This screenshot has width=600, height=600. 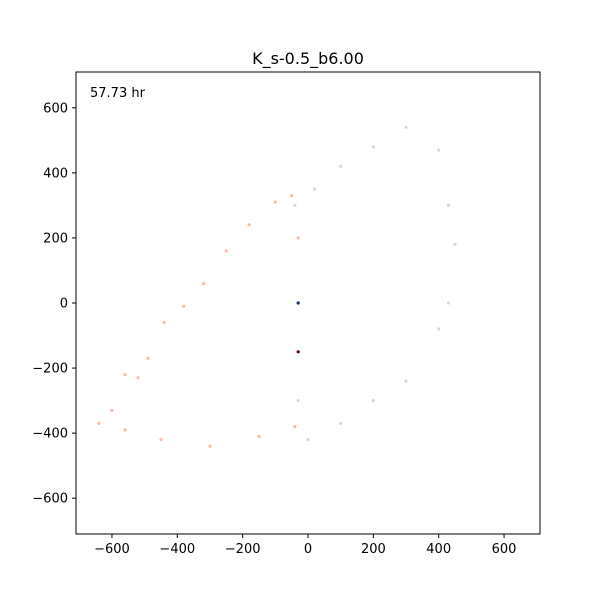 What do you see at coordinates (112, 549) in the screenshot?
I see `x-tick-label: −600` at bounding box center [112, 549].